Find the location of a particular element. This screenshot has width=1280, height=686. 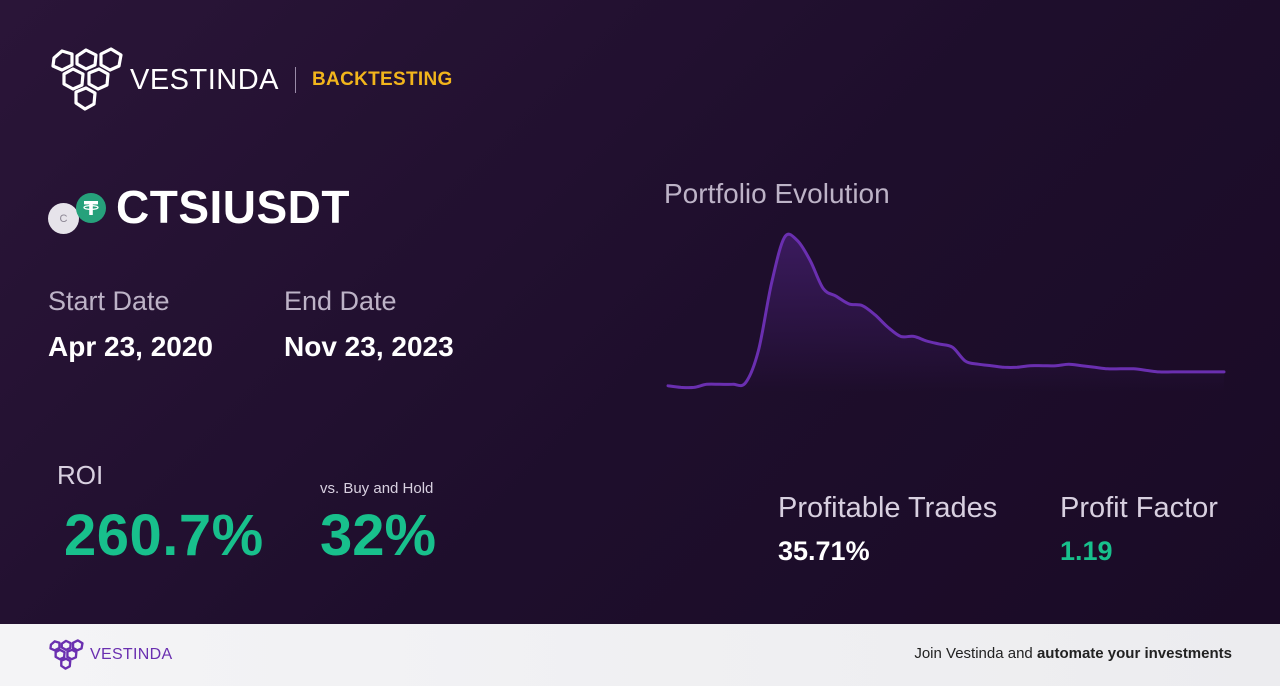

profit-factor-label: Profit Factor is located at coordinates (1139, 508).